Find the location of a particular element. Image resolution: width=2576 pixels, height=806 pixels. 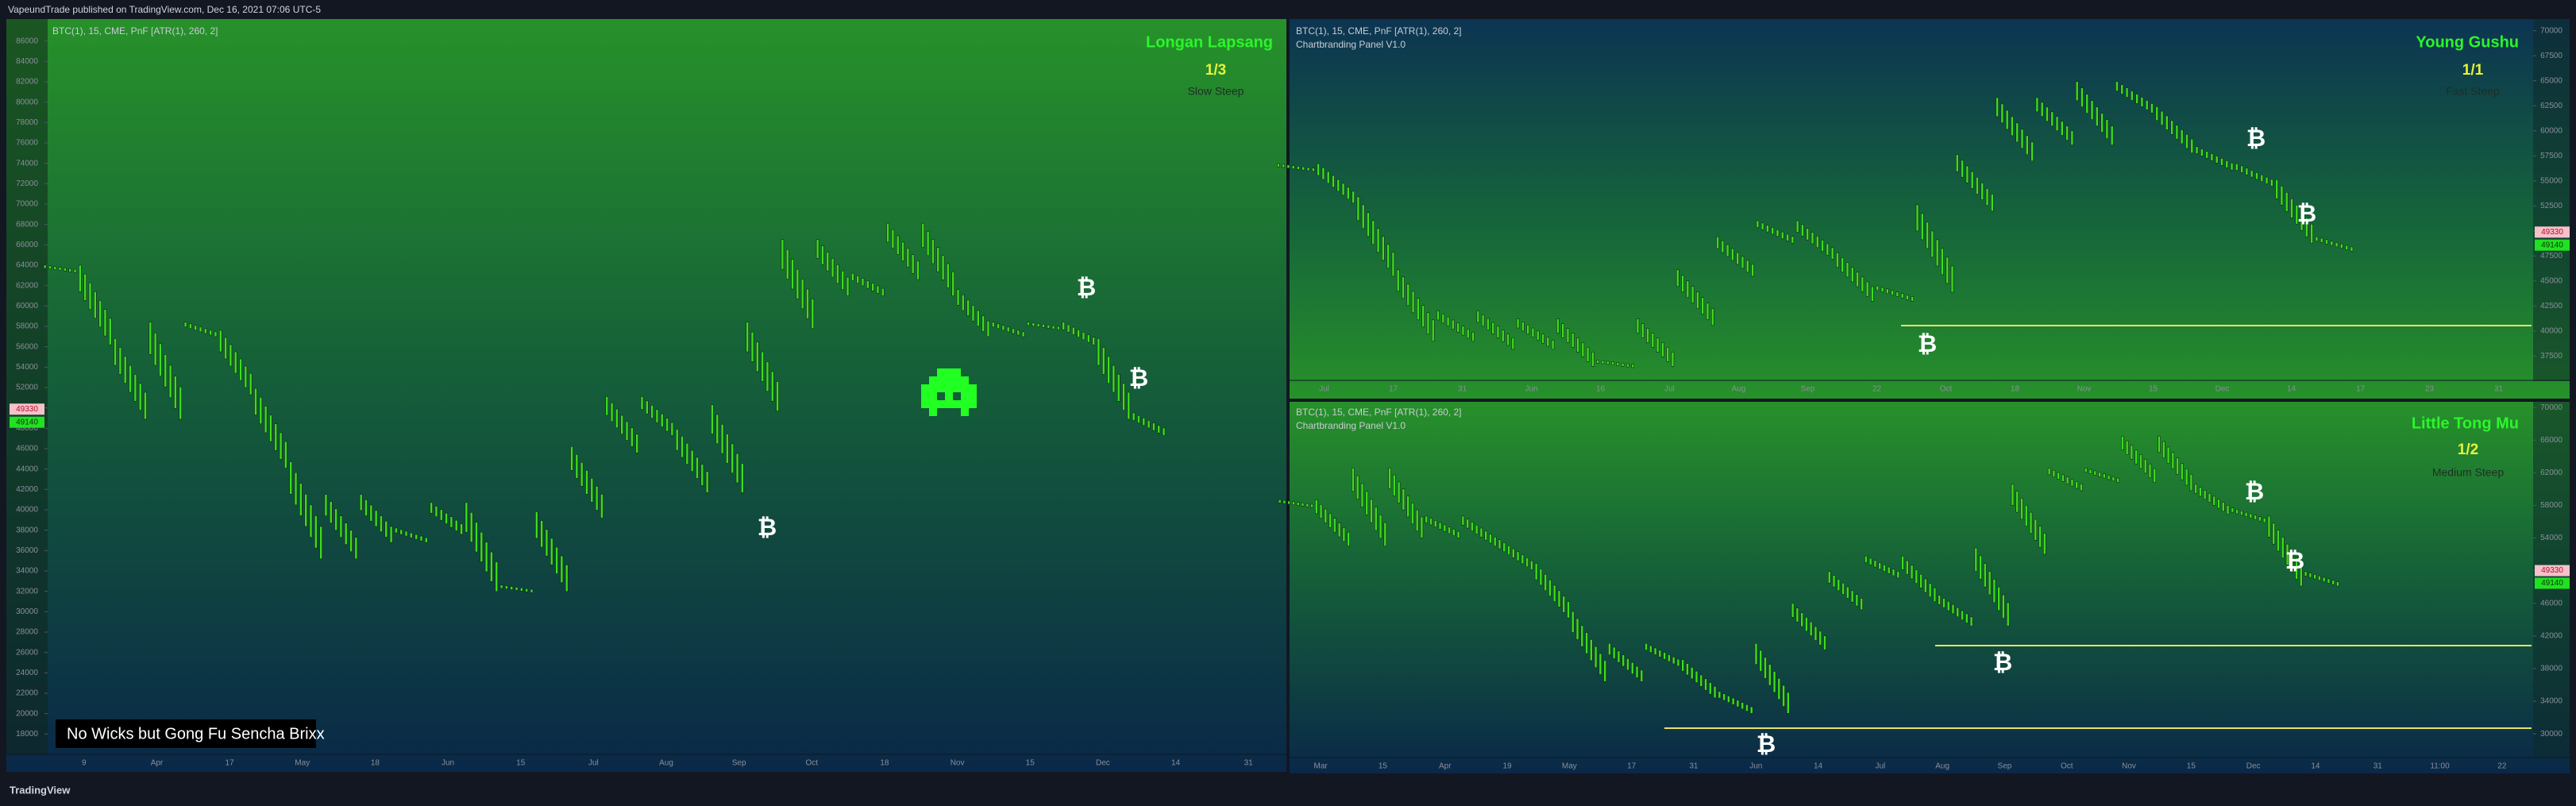

x-tick-label: May is located at coordinates (1569, 766).